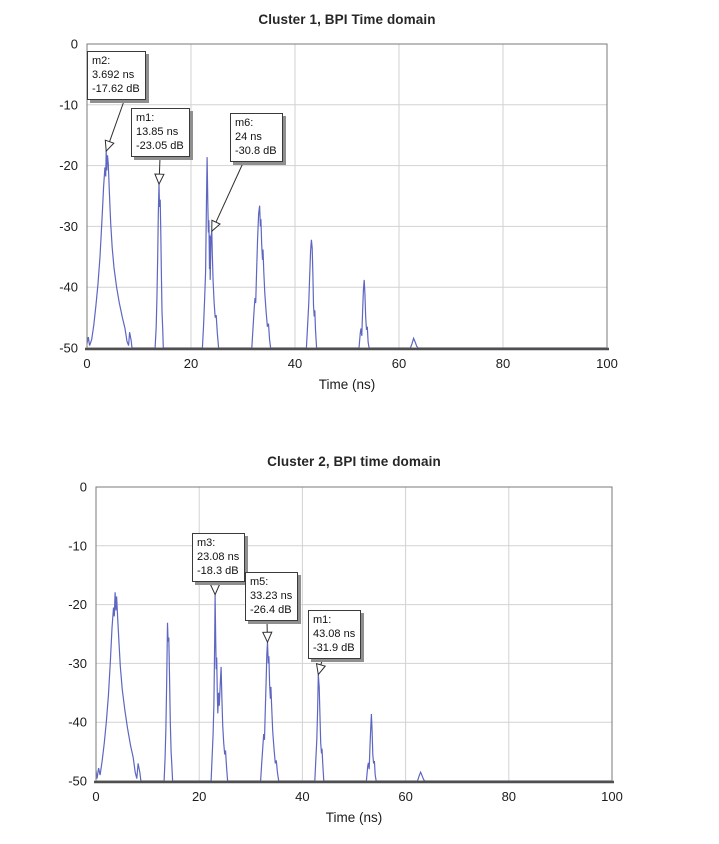 Image resolution: width=719 pixels, height=844 pixels. I want to click on marker-value: -18.3 dB, so click(218, 571).